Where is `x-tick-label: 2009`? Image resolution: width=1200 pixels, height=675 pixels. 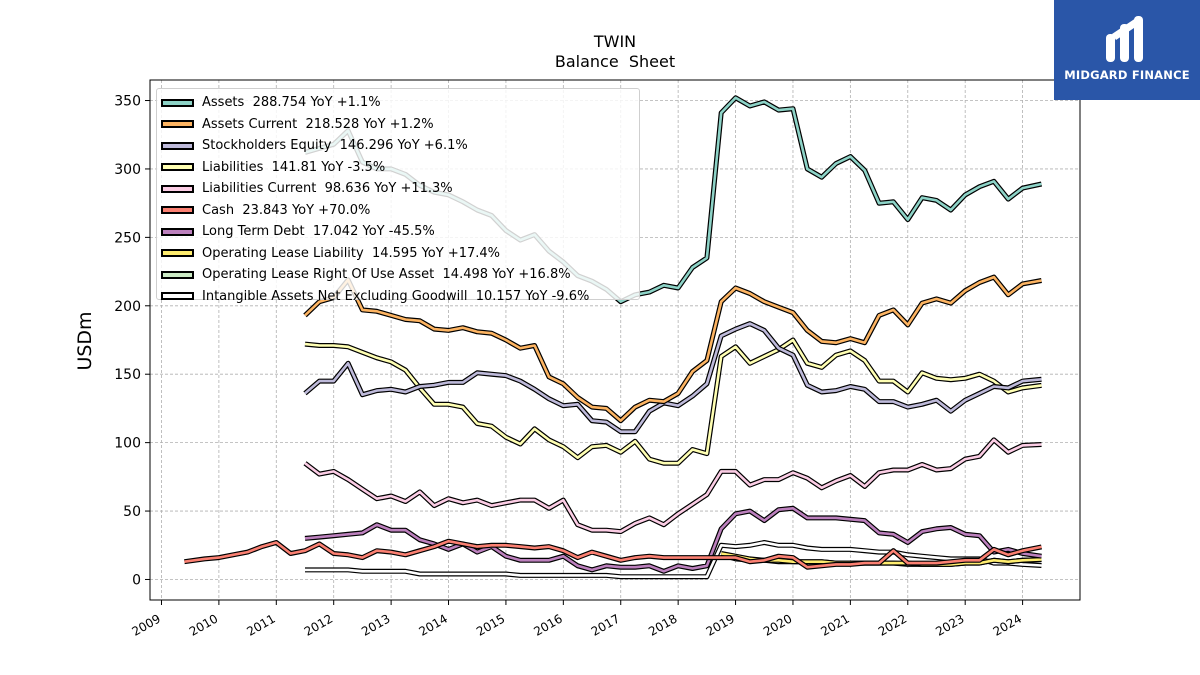 x-tick-label: 2009 is located at coordinates (146, 624).